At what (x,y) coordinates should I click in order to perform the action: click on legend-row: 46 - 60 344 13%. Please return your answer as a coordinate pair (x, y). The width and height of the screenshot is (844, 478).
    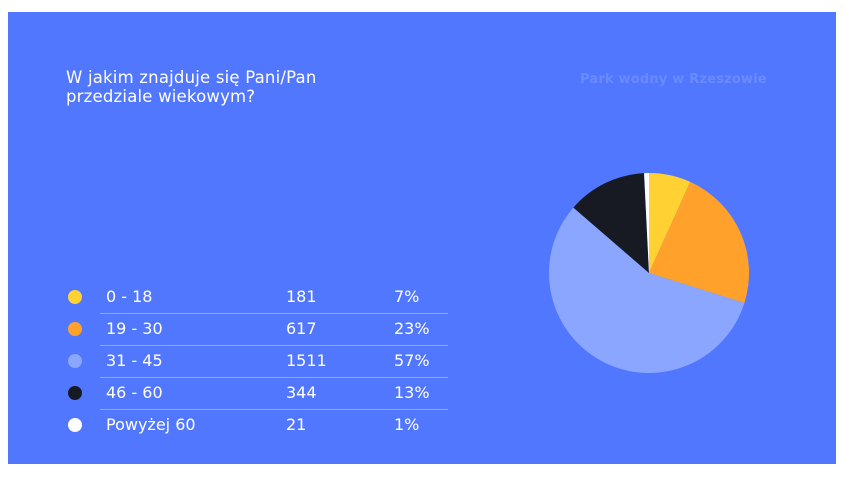
    Looking at the image, I should click on (258, 394).